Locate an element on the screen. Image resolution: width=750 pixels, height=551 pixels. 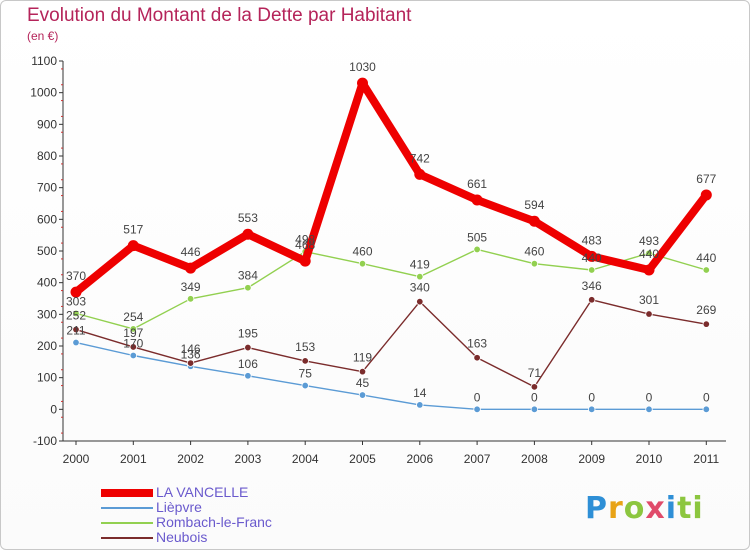
data-label: 440 is located at coordinates (706, 258).